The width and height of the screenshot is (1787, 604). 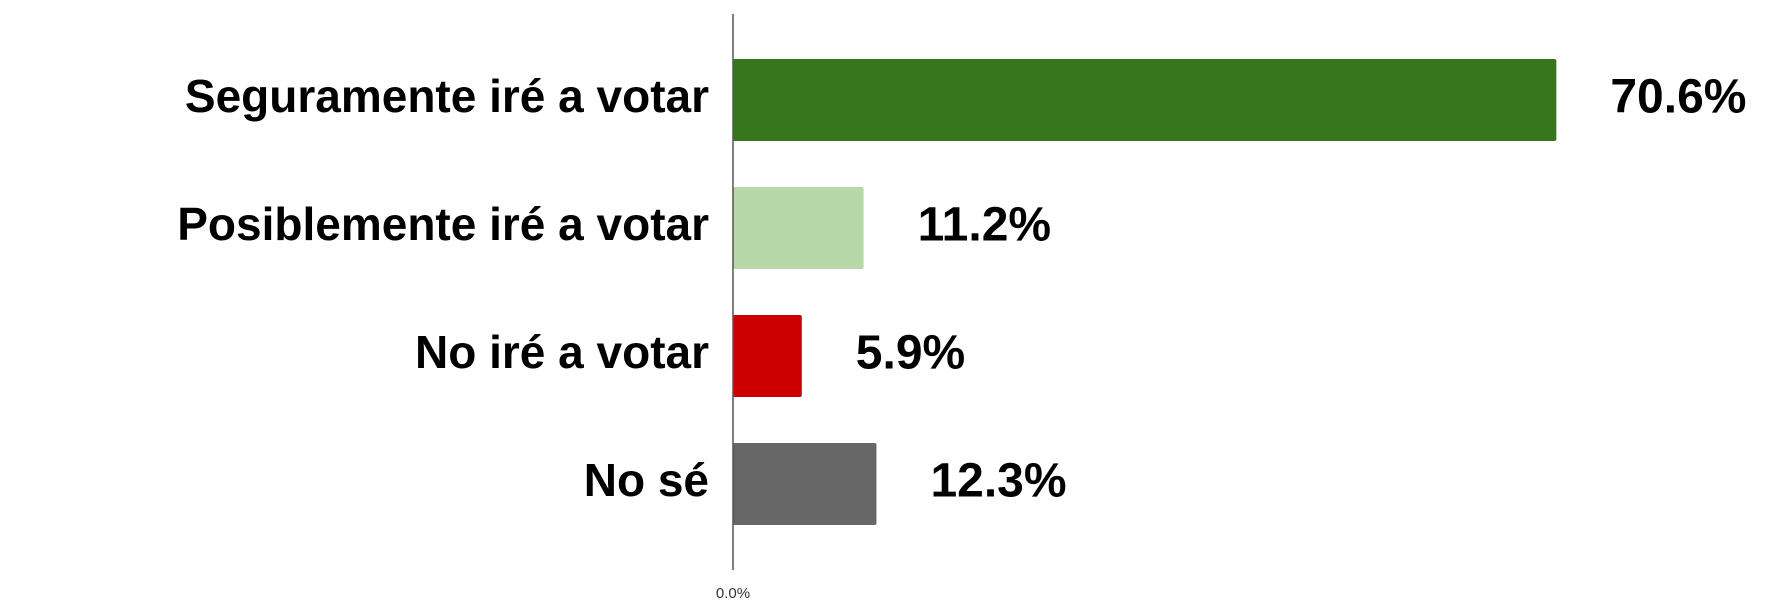 I want to click on category-label: Posiblemente iré a votar, so click(x=443, y=224).